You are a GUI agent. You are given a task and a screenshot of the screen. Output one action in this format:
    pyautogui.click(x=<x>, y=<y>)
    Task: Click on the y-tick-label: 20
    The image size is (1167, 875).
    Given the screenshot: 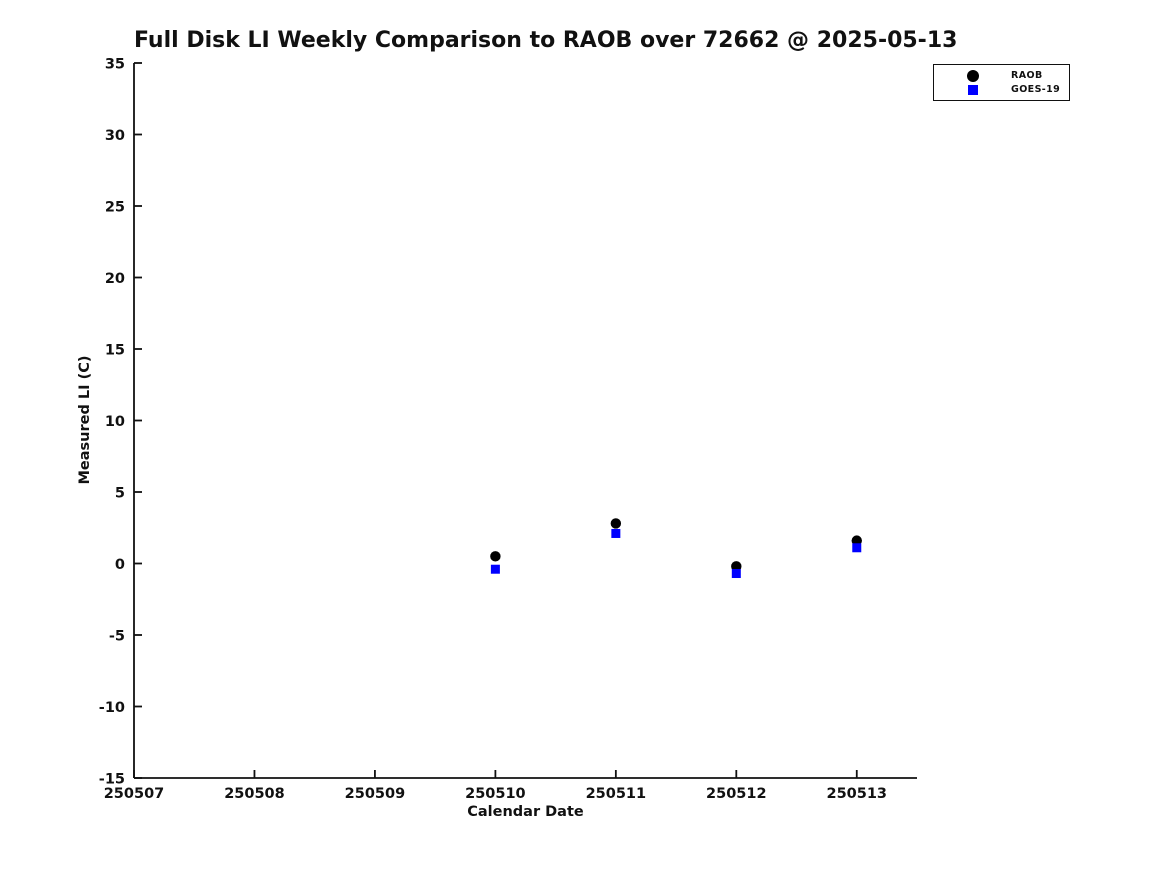 What is the action you would take?
    pyautogui.click(x=115, y=279)
    